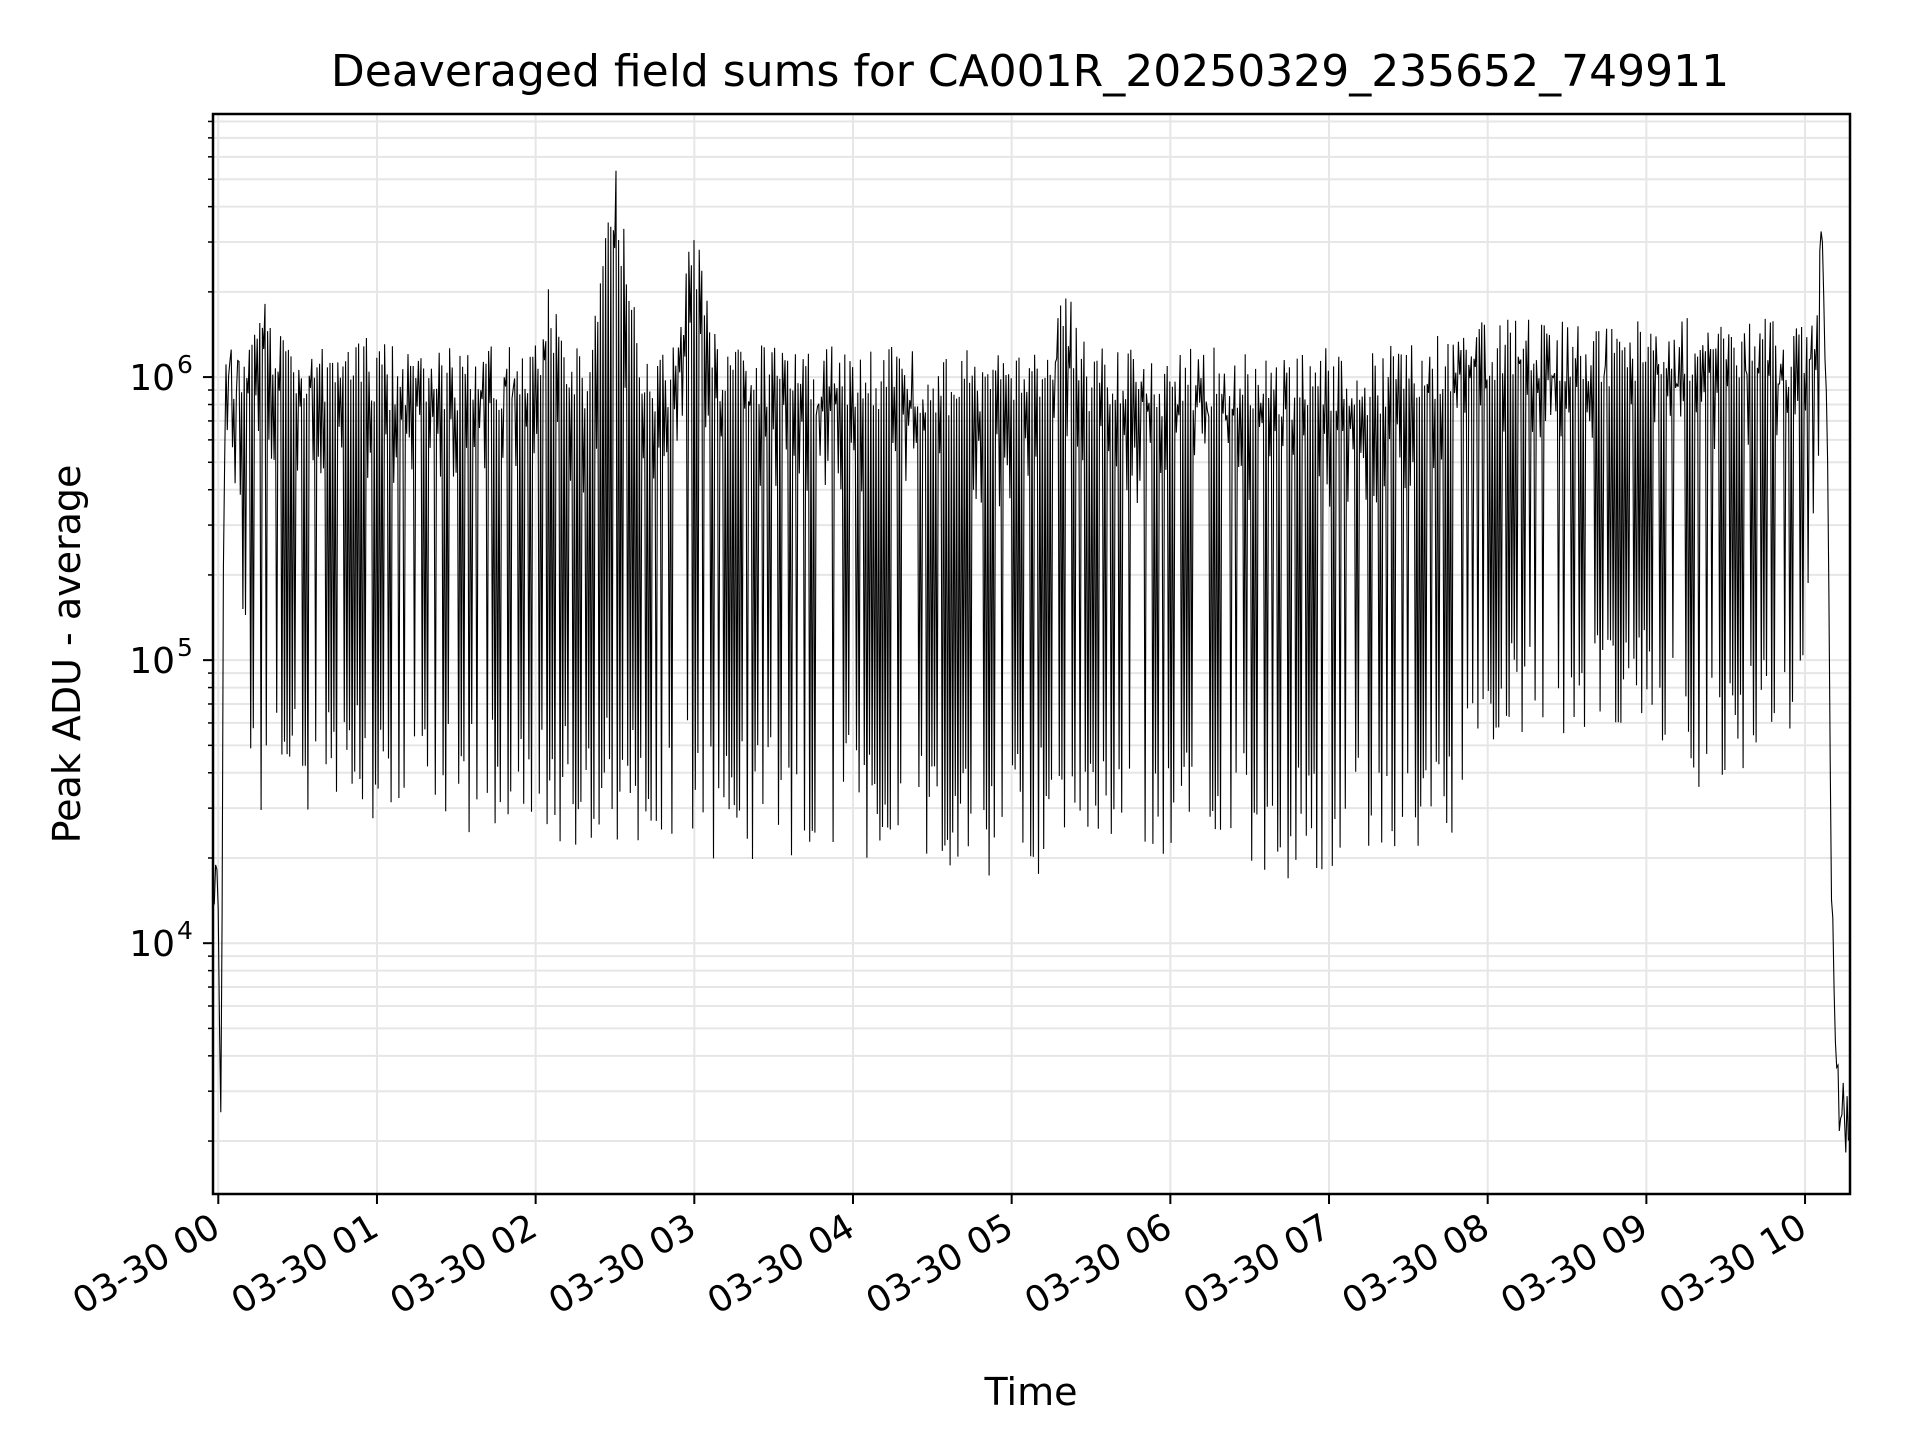 This screenshot has width=1920, height=1440. I want to click on x-axis-label: Time, so click(1031, 1392).